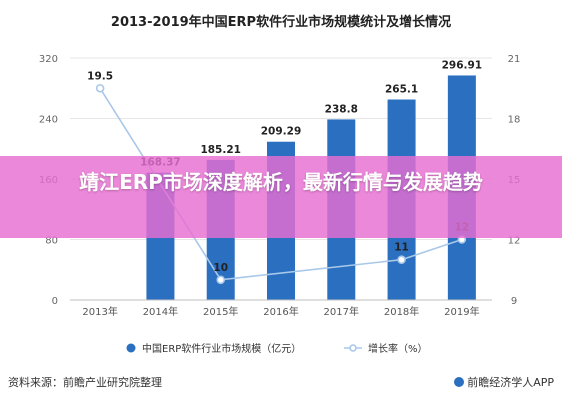 This screenshot has width=562, height=400. I want to click on growth-data-label: 10, so click(220, 268).